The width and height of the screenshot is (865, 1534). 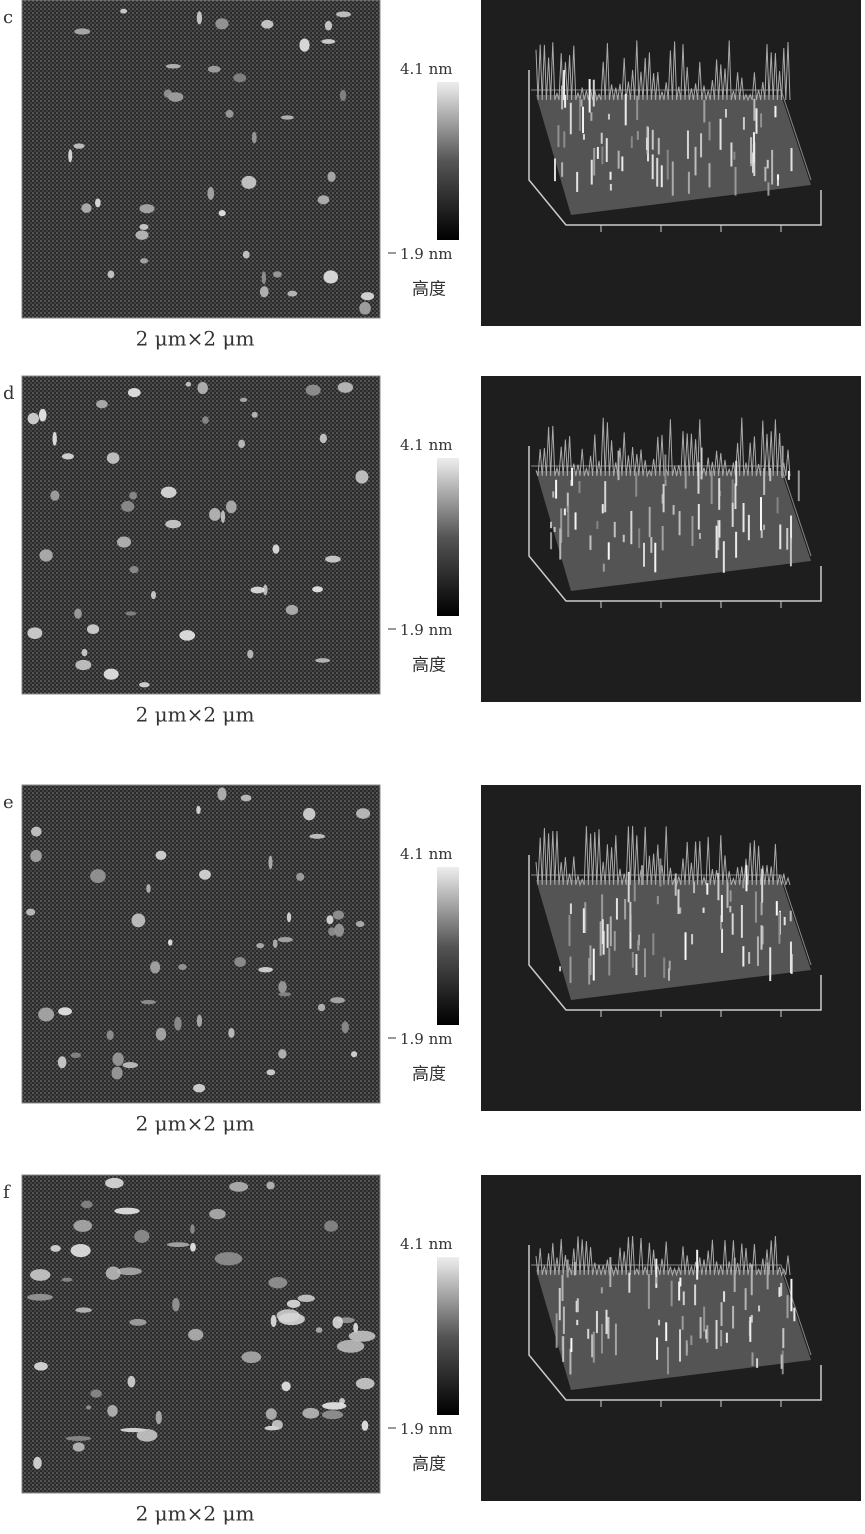 I want to click on panel-label: c, so click(x=8, y=17).